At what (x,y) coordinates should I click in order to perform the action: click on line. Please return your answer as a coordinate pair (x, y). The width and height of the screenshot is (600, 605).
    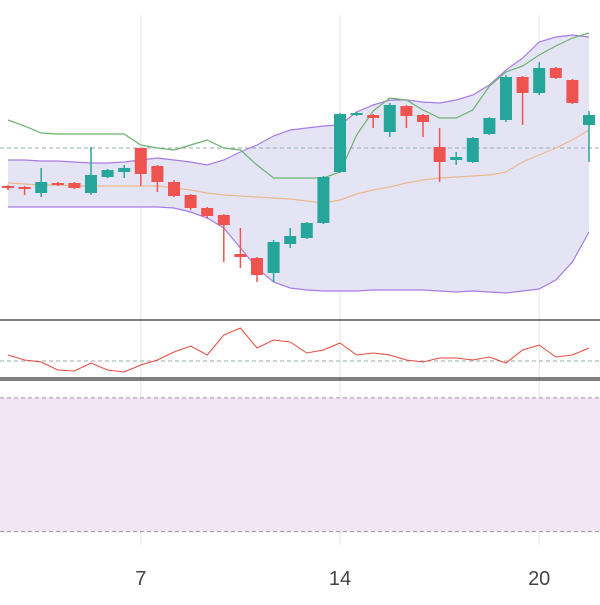
    Looking at the image, I should click on (298, 350).